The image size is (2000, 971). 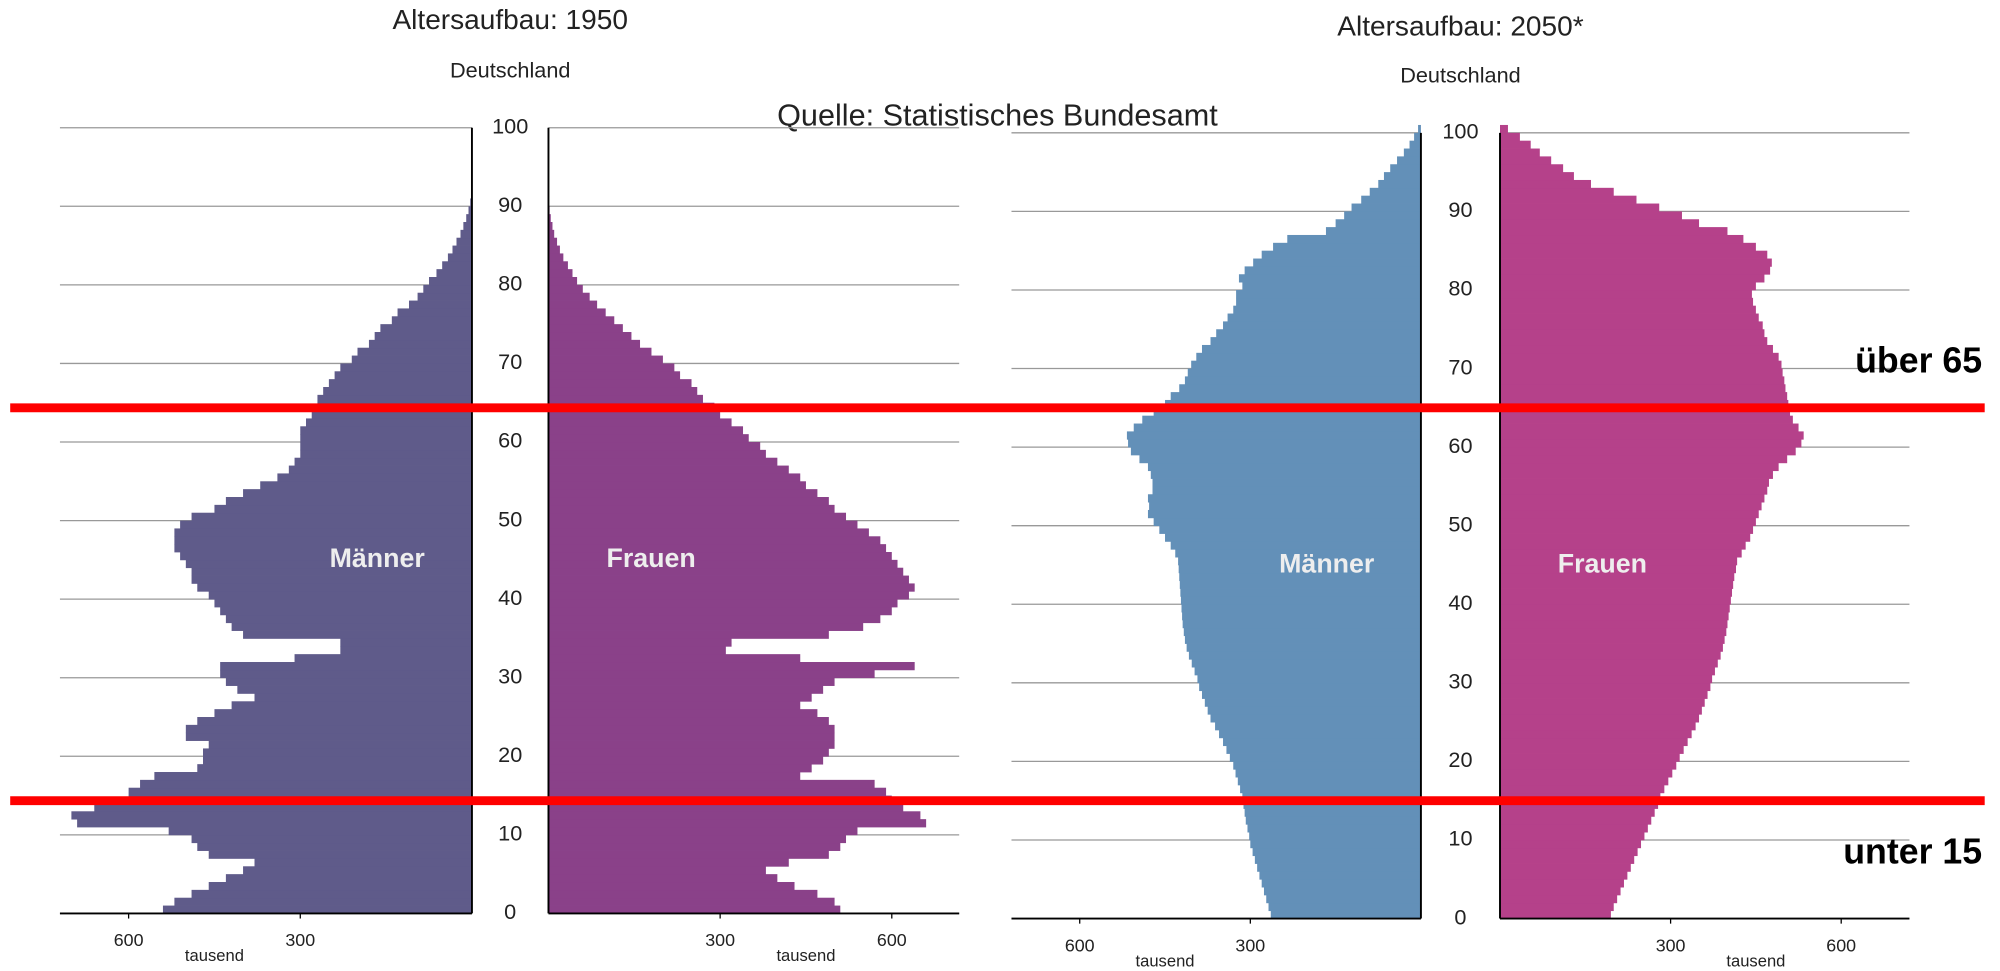 What do you see at coordinates (510, 911) in the screenshot?
I see `y-tick-label: 0` at bounding box center [510, 911].